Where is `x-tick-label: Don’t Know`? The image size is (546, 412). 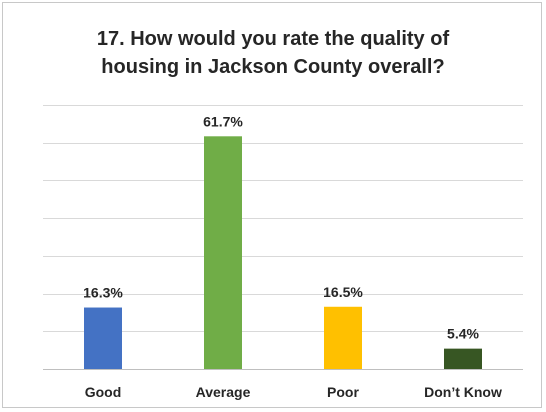
x-tick-label: Don’t Know is located at coordinates (463, 392).